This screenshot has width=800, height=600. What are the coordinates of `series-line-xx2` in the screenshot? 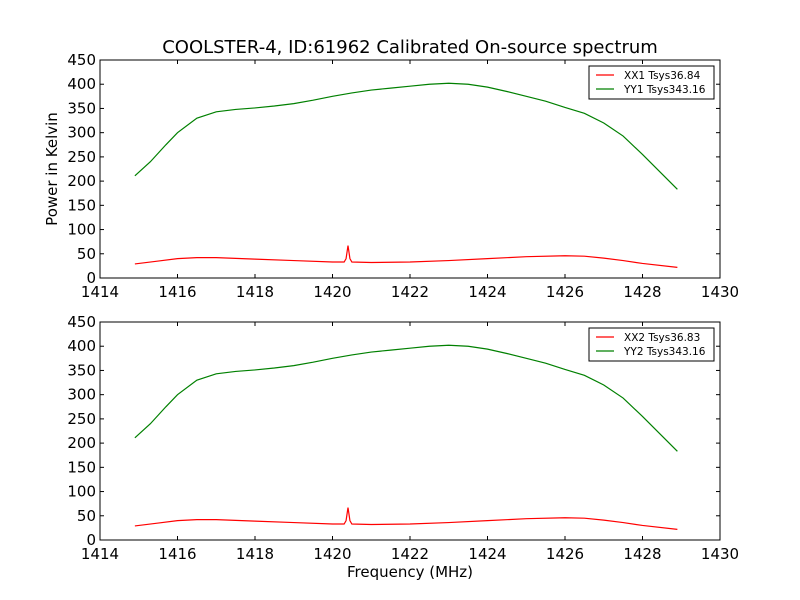 It's located at (406, 518).